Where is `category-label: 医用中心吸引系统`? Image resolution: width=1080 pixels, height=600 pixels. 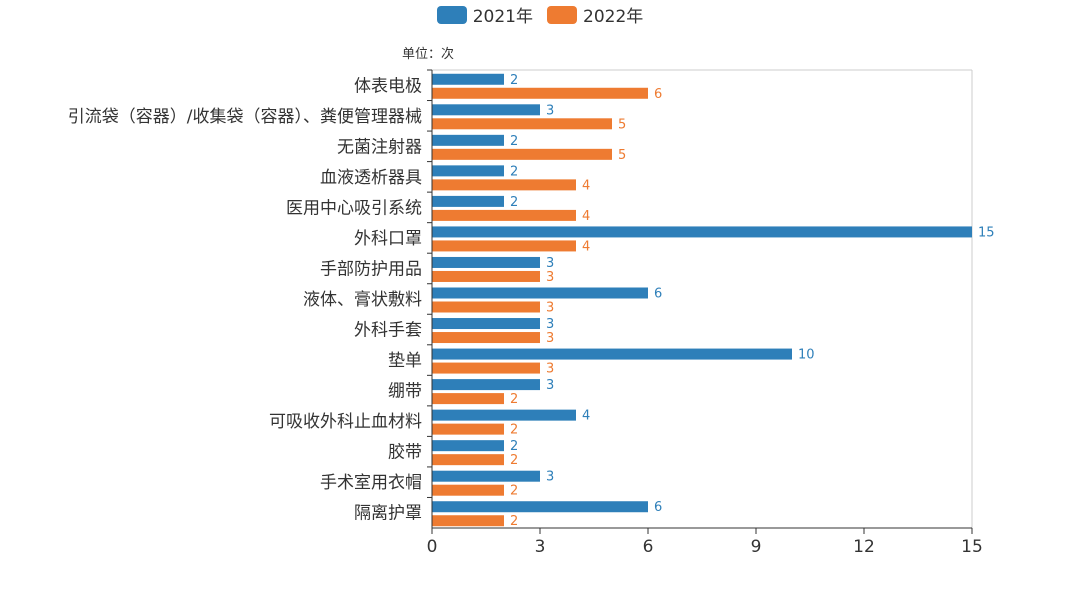 category-label: 医用中心吸引系统 is located at coordinates (354, 208).